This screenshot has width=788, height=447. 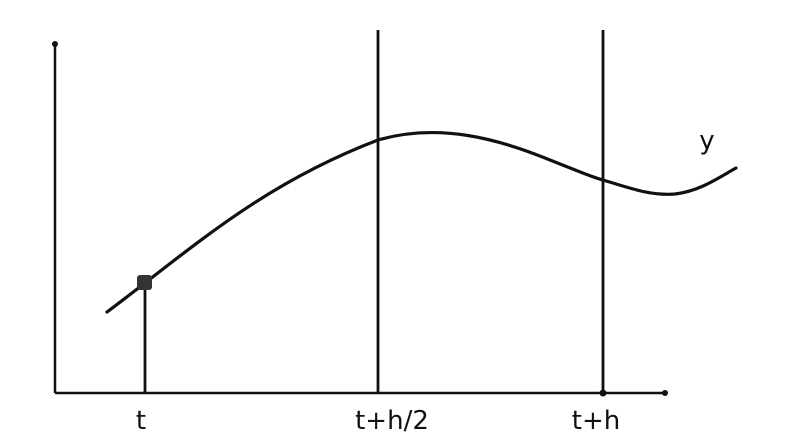 I want to click on t-full-axis-dot, so click(x=603, y=393).